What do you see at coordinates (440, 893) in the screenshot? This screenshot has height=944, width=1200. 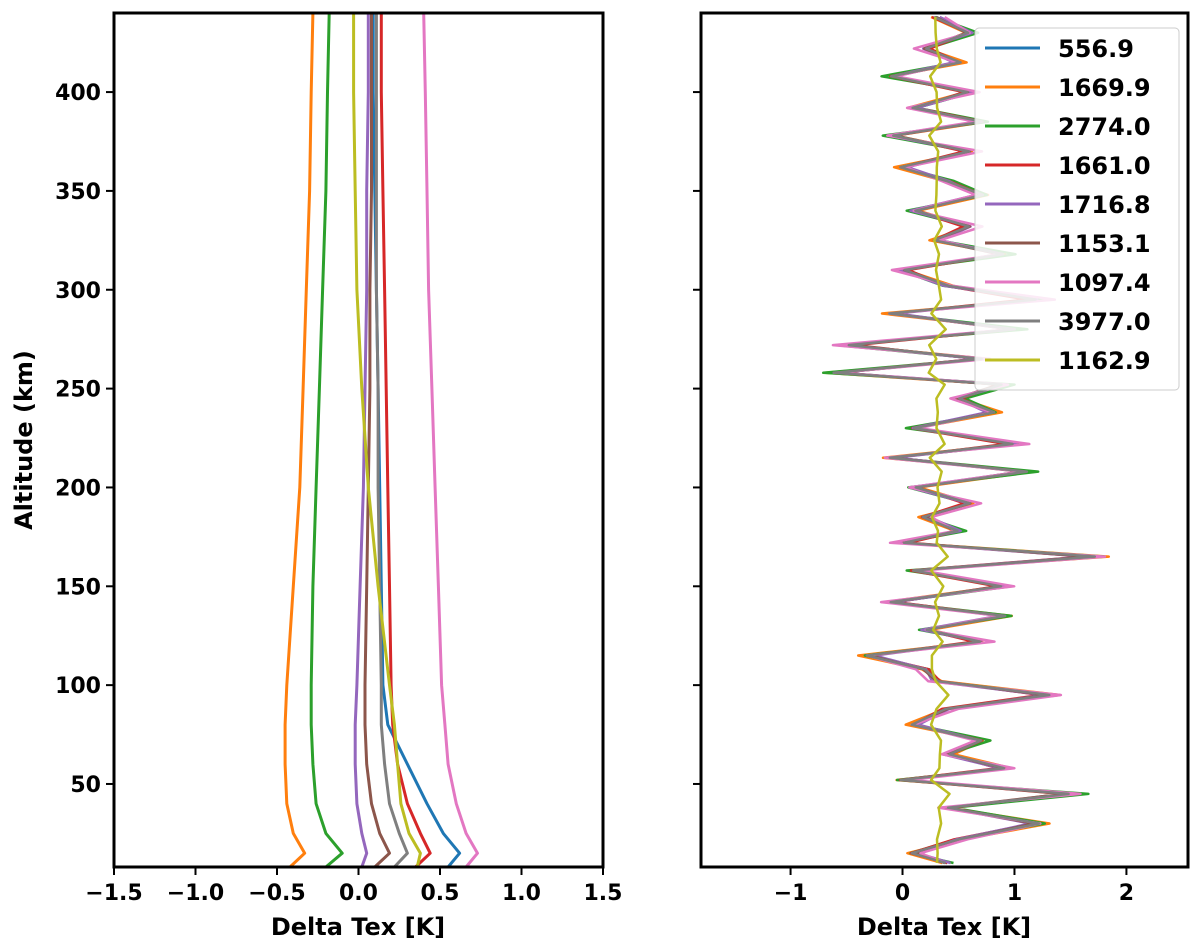 I see `left-x-tick-label: 0.5` at bounding box center [440, 893].